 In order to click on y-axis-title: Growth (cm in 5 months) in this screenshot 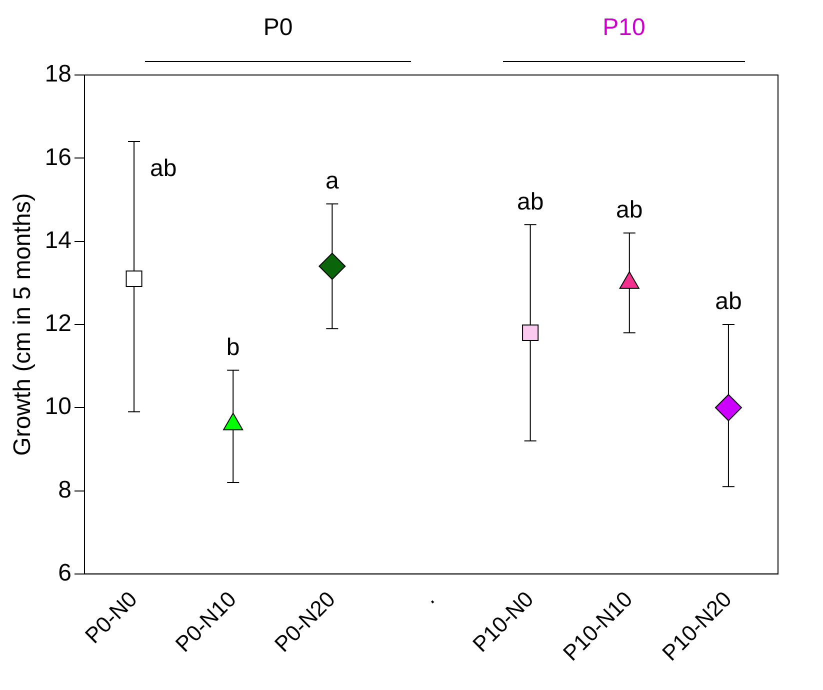, I will do `click(22, 324)`.